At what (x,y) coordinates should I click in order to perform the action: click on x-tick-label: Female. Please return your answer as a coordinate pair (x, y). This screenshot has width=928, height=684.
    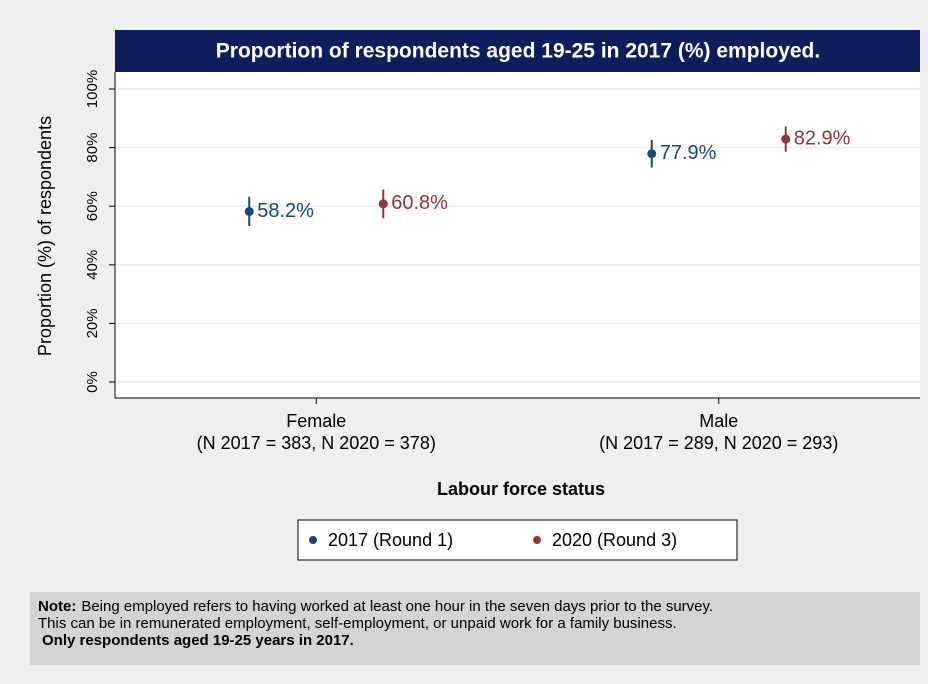
    Looking at the image, I should click on (316, 421).